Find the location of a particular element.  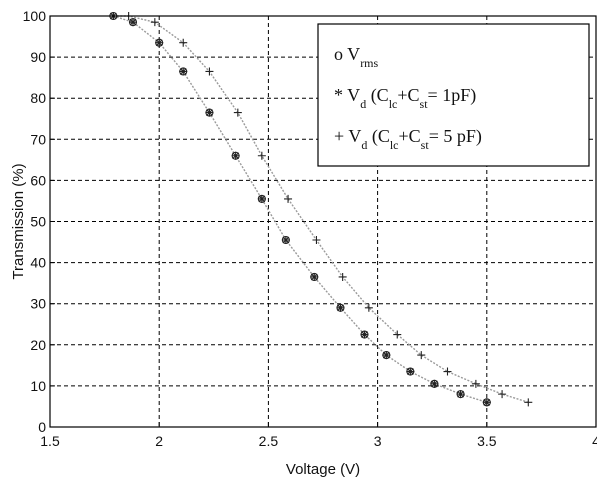

y-tick-label: 70 is located at coordinates (38, 139).